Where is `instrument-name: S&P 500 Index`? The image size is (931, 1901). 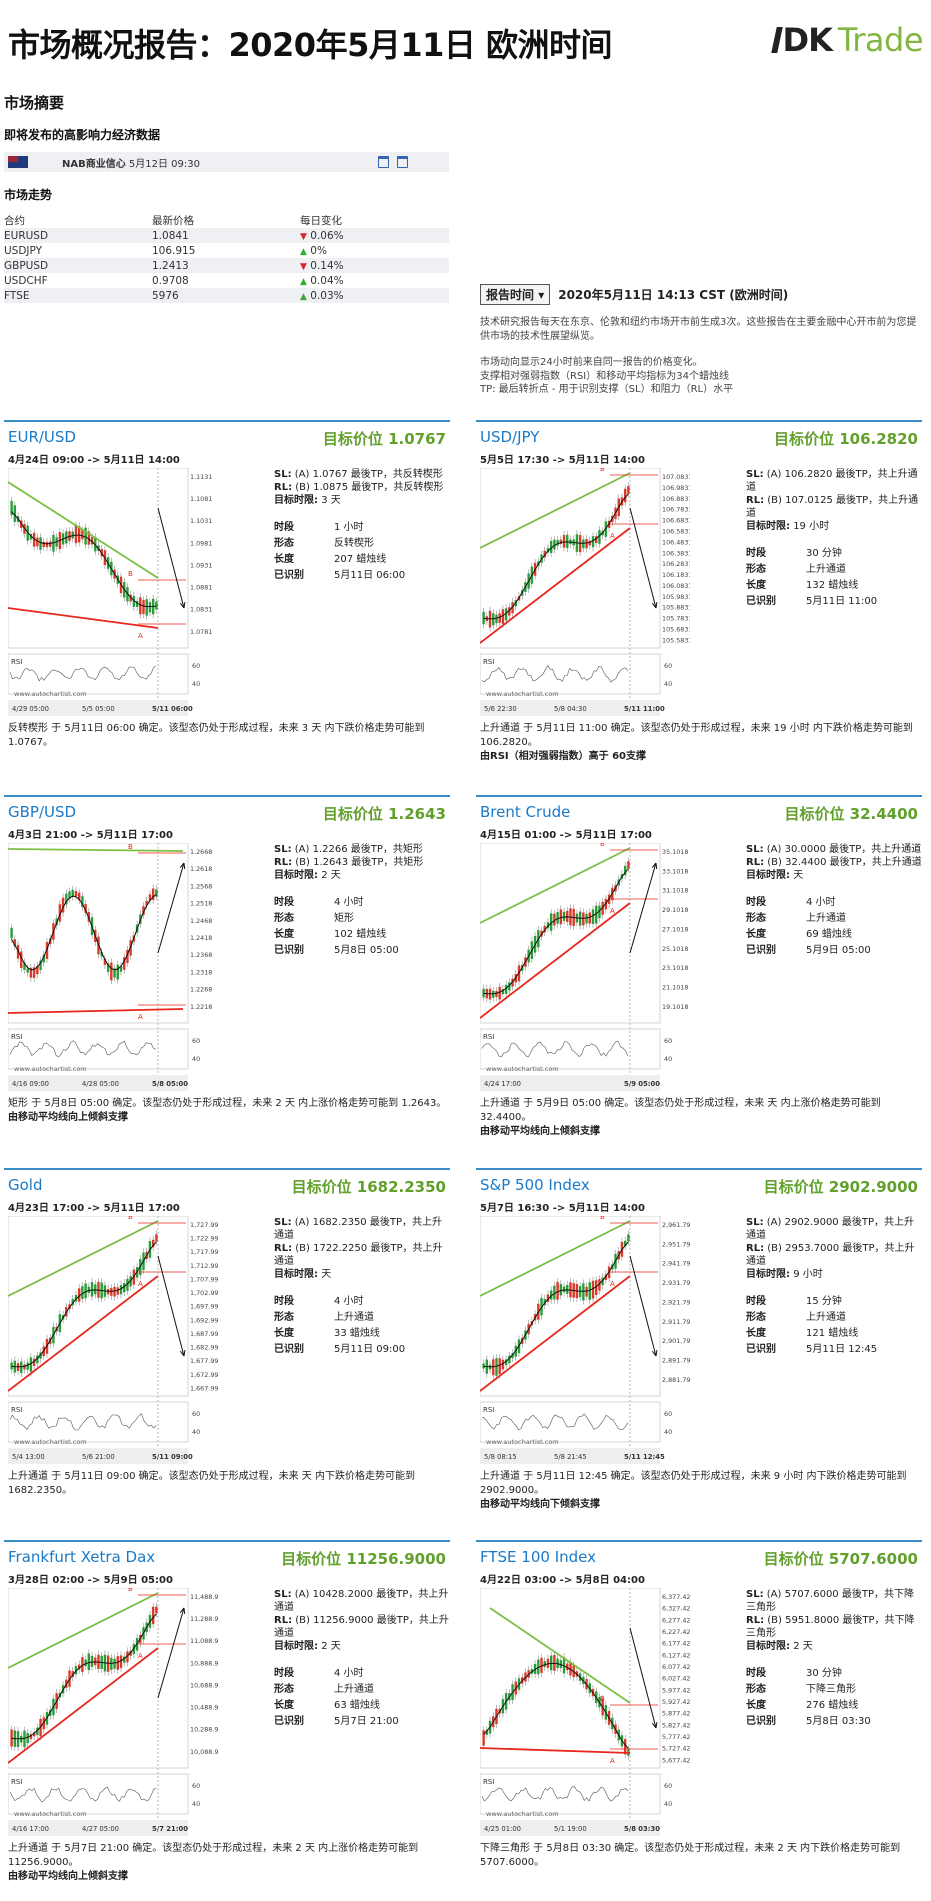 instrument-name: S&P 500 Index is located at coordinates (535, 1185).